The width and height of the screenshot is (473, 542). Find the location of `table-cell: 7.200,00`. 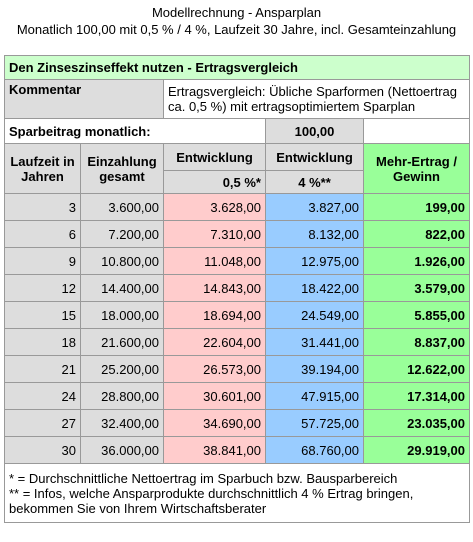

table-cell: 7.200,00 is located at coordinates (122, 234).